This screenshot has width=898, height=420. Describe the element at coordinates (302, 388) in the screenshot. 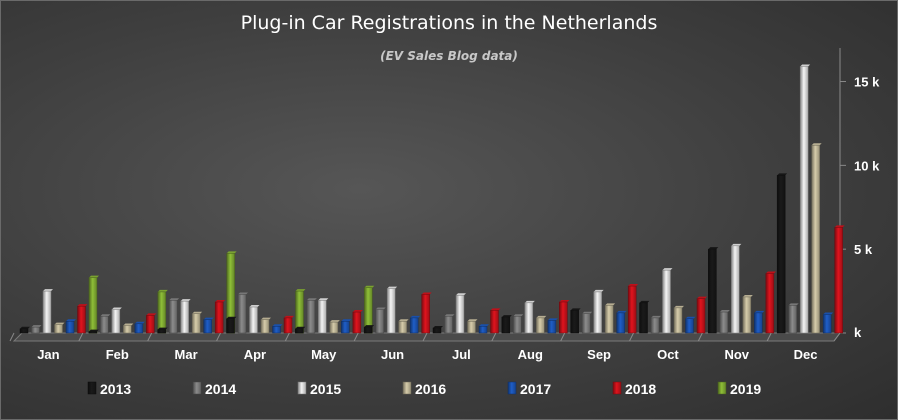

I see `legend-swatch-2015` at that location.